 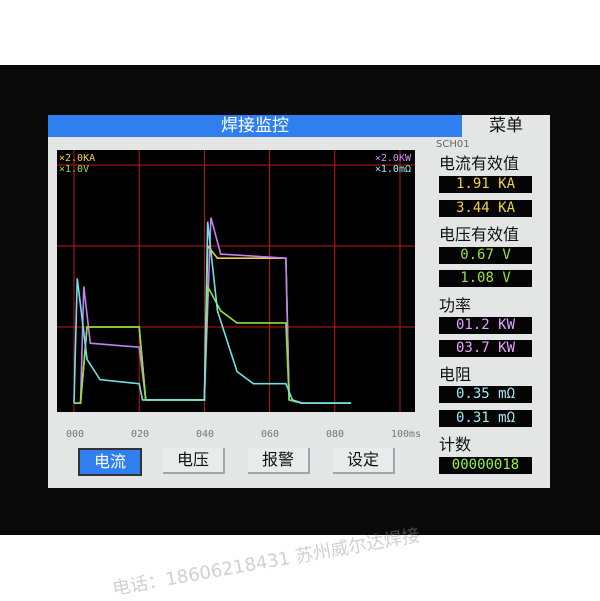 What do you see at coordinates (75, 434) in the screenshot?
I see `x-tick: 000` at bounding box center [75, 434].